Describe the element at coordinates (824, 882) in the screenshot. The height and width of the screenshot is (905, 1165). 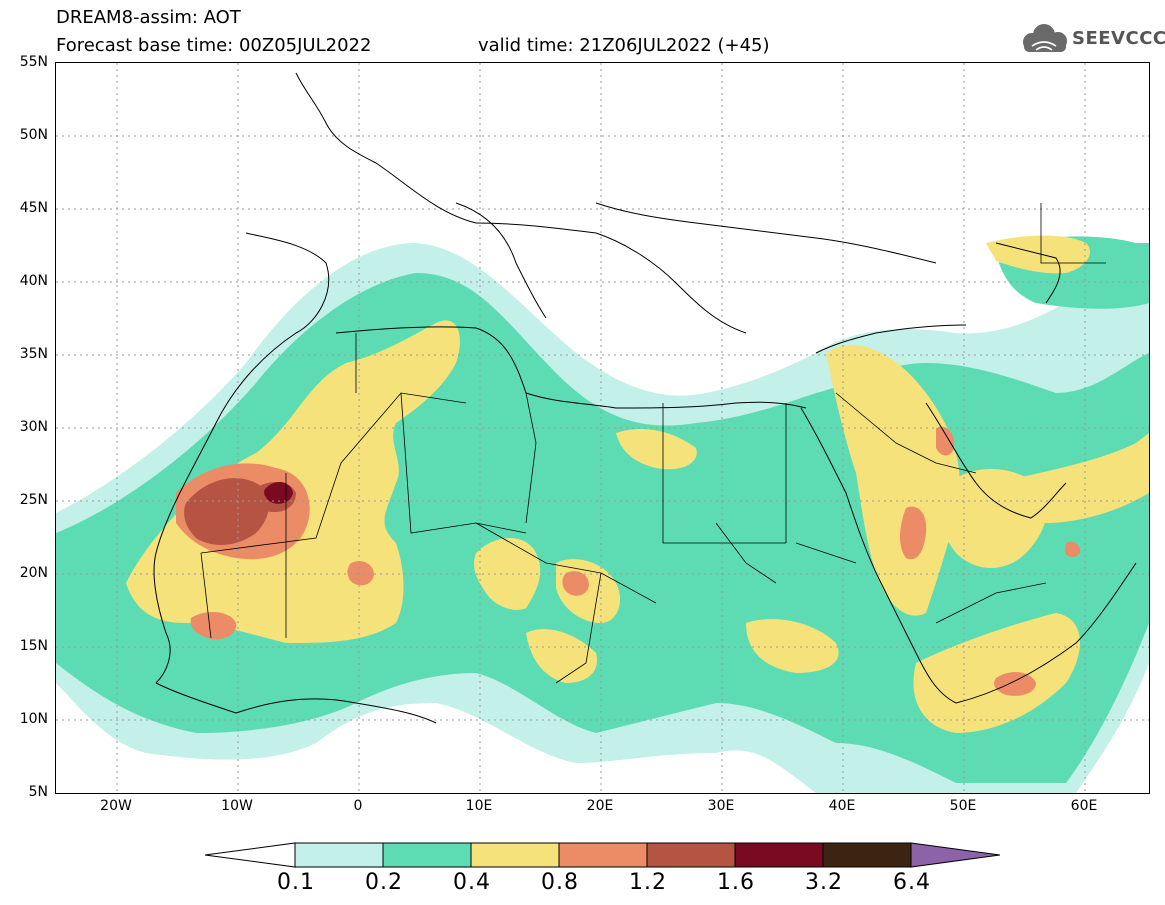
I see `colorbar-label: 3.2` at that location.